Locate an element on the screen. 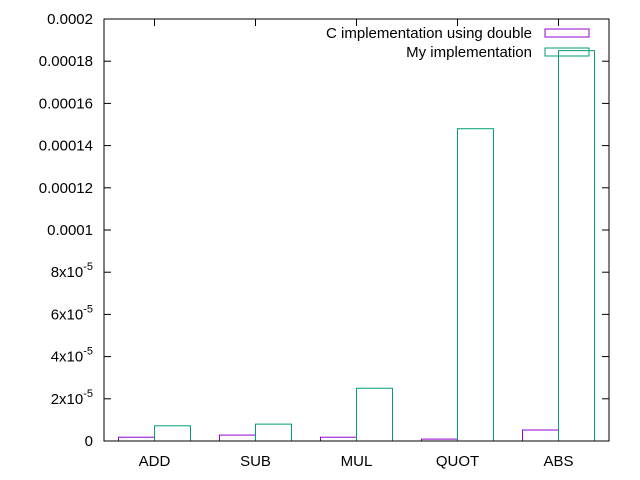 The height and width of the screenshot is (480, 640). y-tick-label-base: 0.0002 is located at coordinates (70, 19).